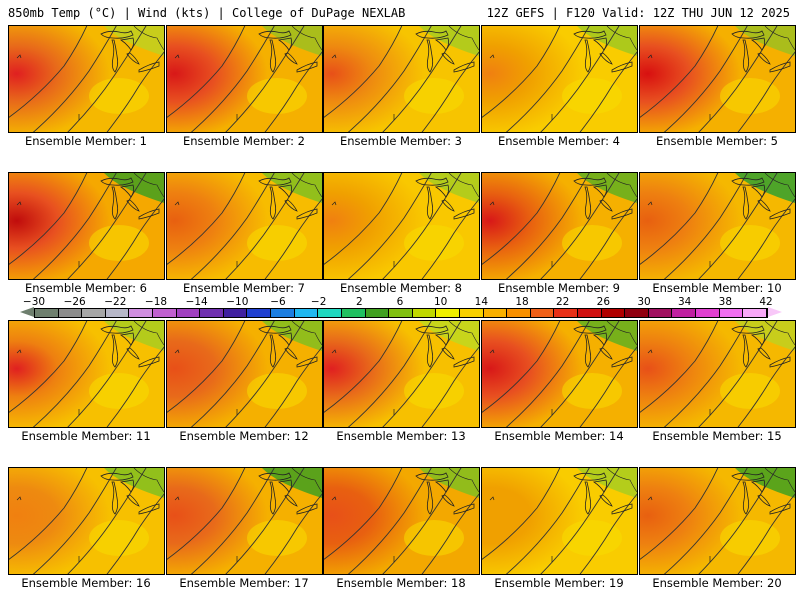  What do you see at coordinates (34, 302) in the screenshot?
I see `colorbar-tick-label: −30` at bounding box center [34, 302].